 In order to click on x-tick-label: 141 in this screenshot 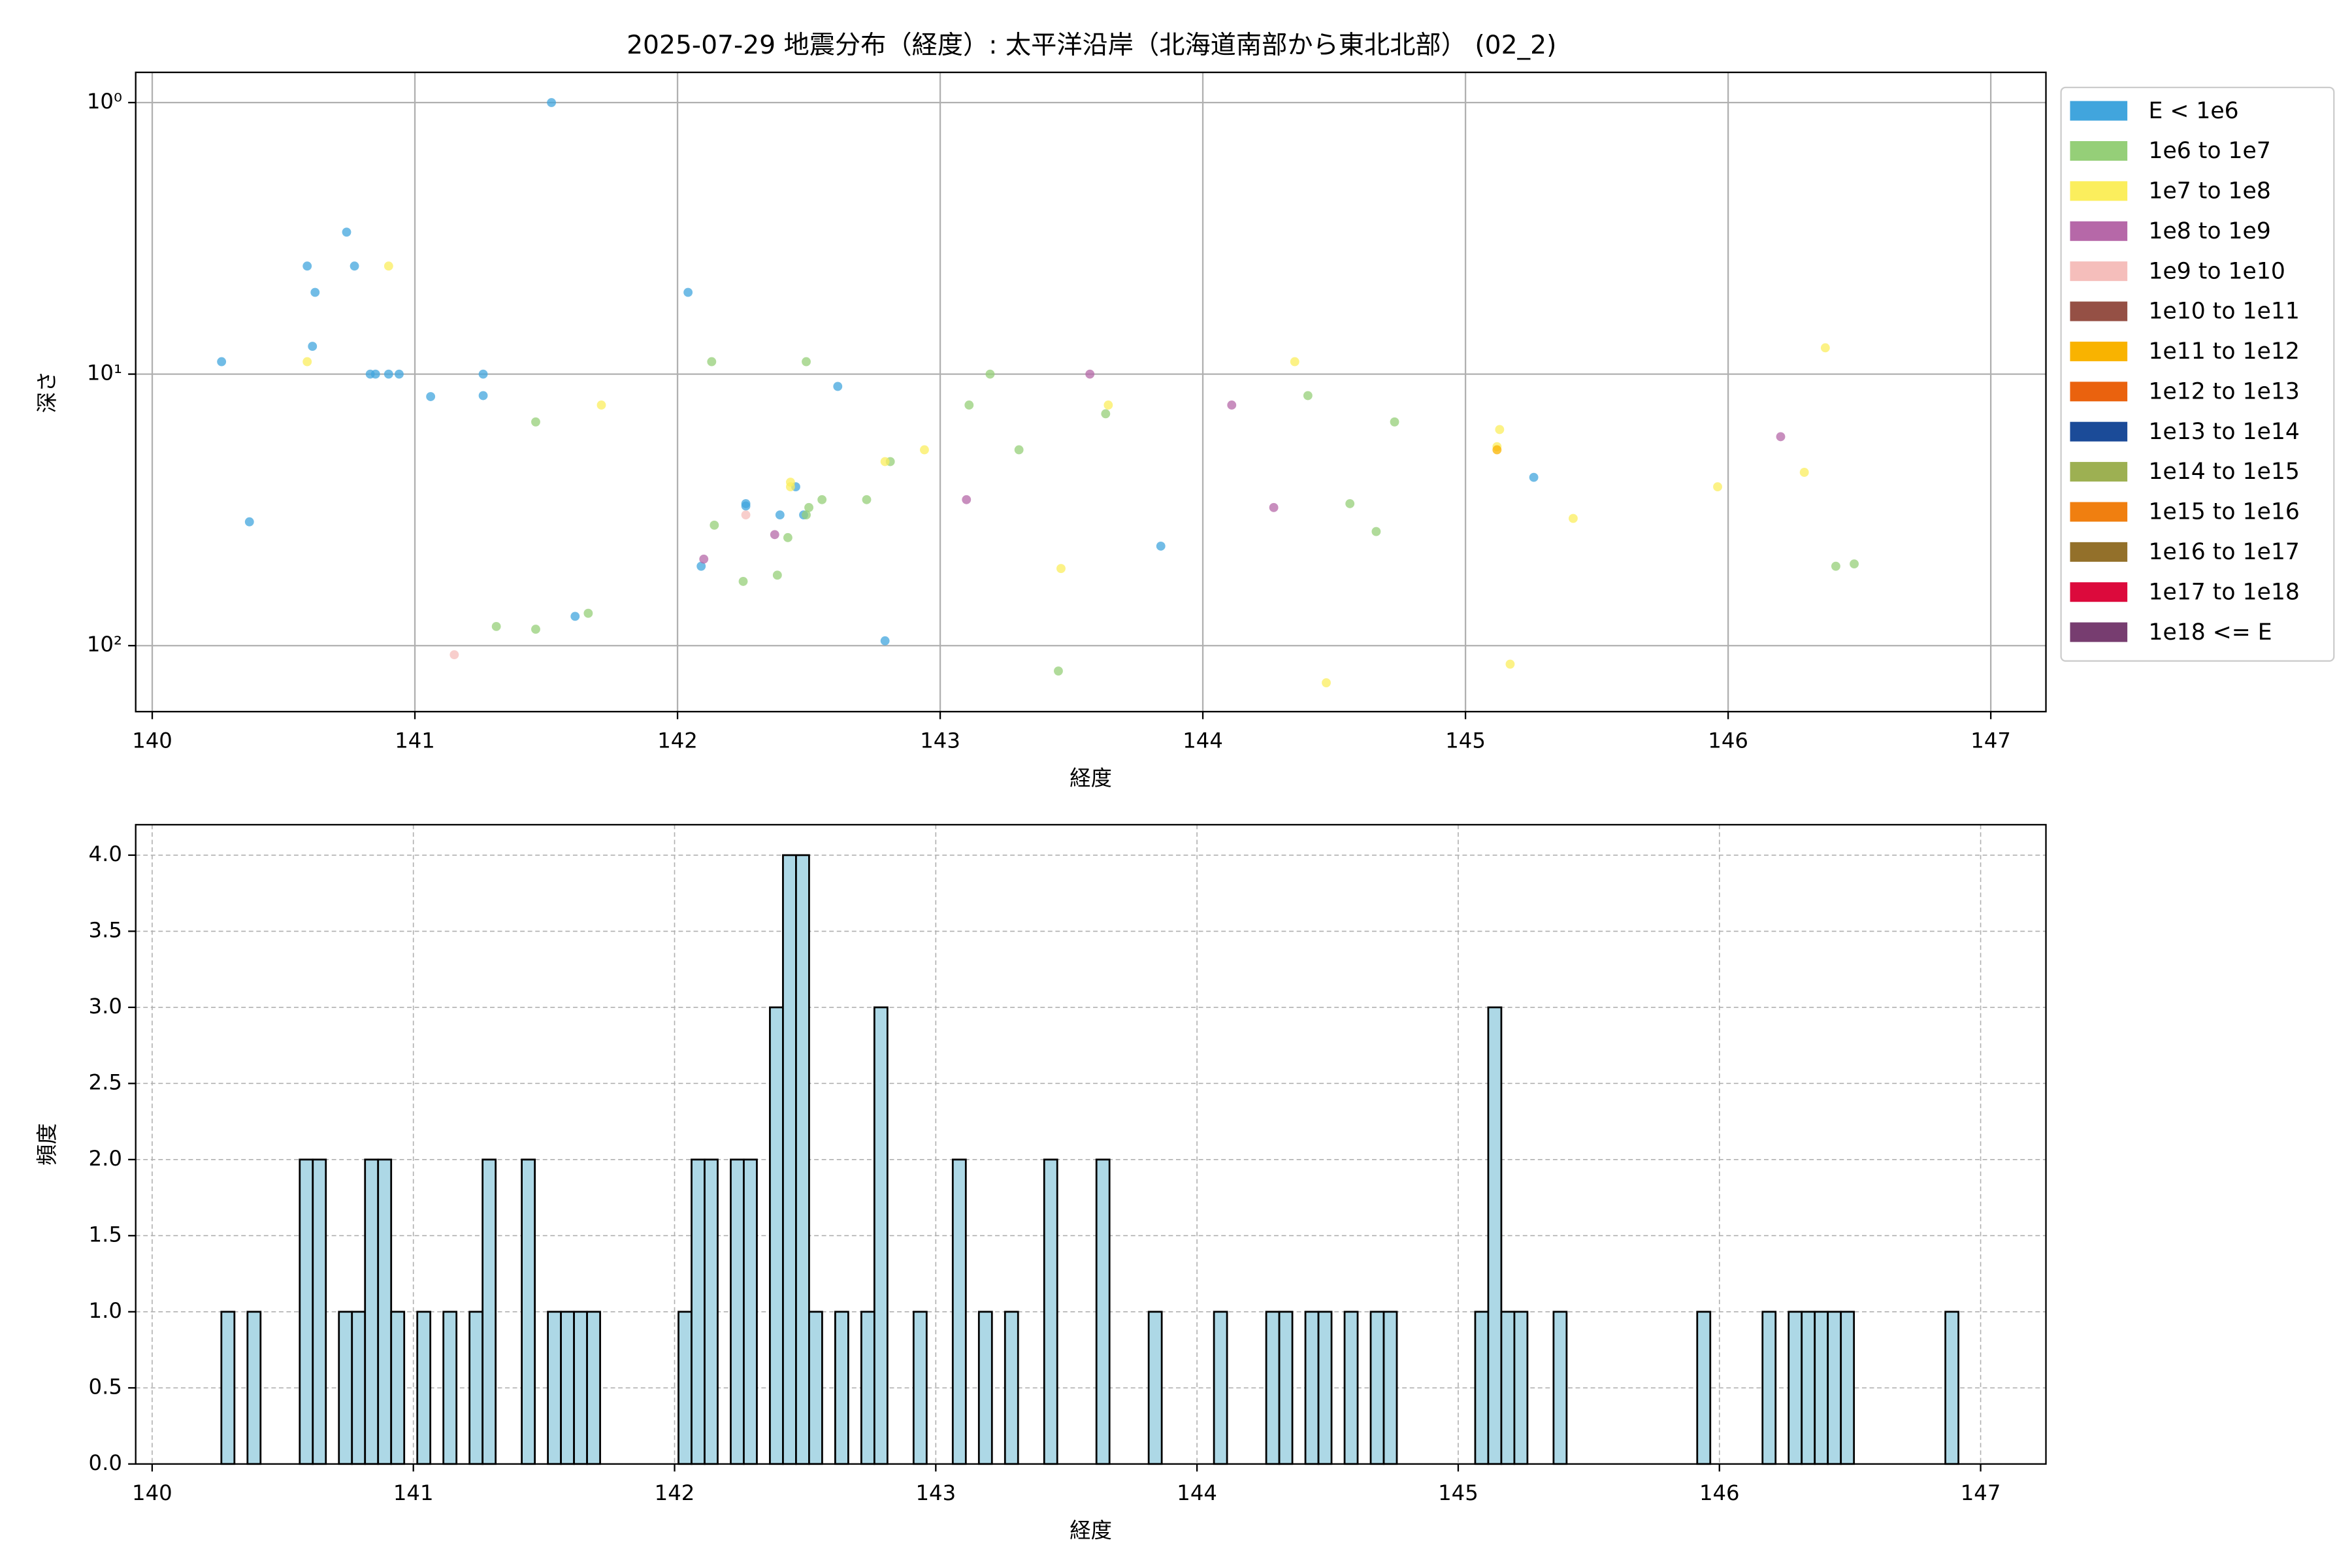, I will do `click(415, 740)`.